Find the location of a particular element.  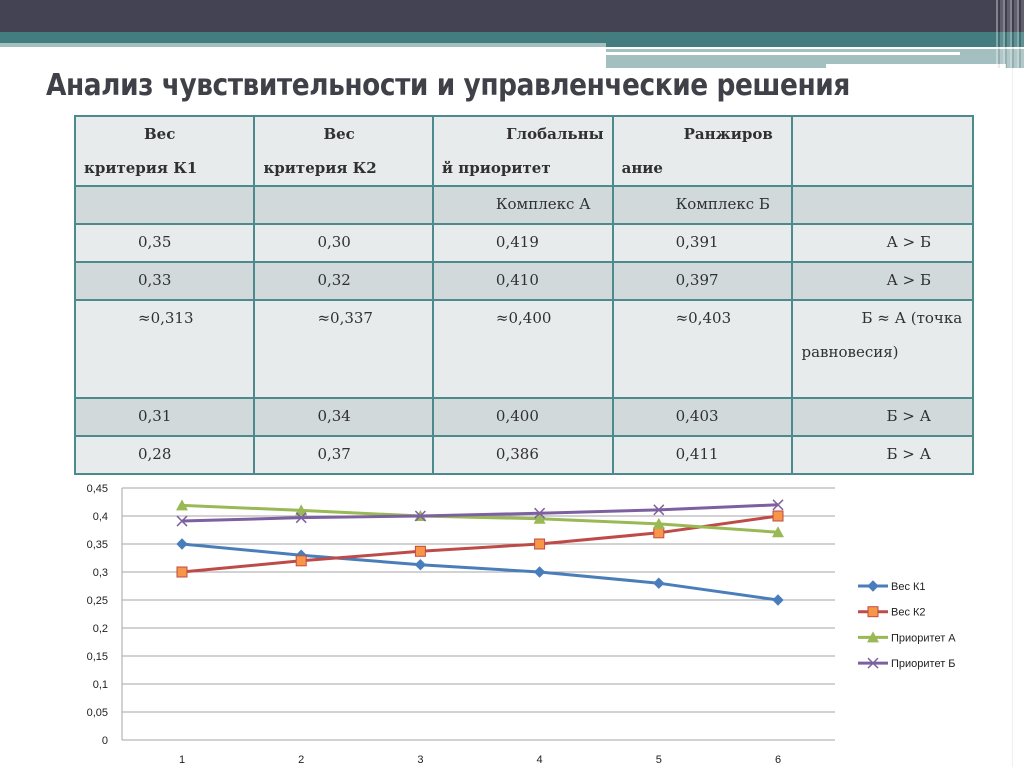

series-x is located at coordinates (480, 513).